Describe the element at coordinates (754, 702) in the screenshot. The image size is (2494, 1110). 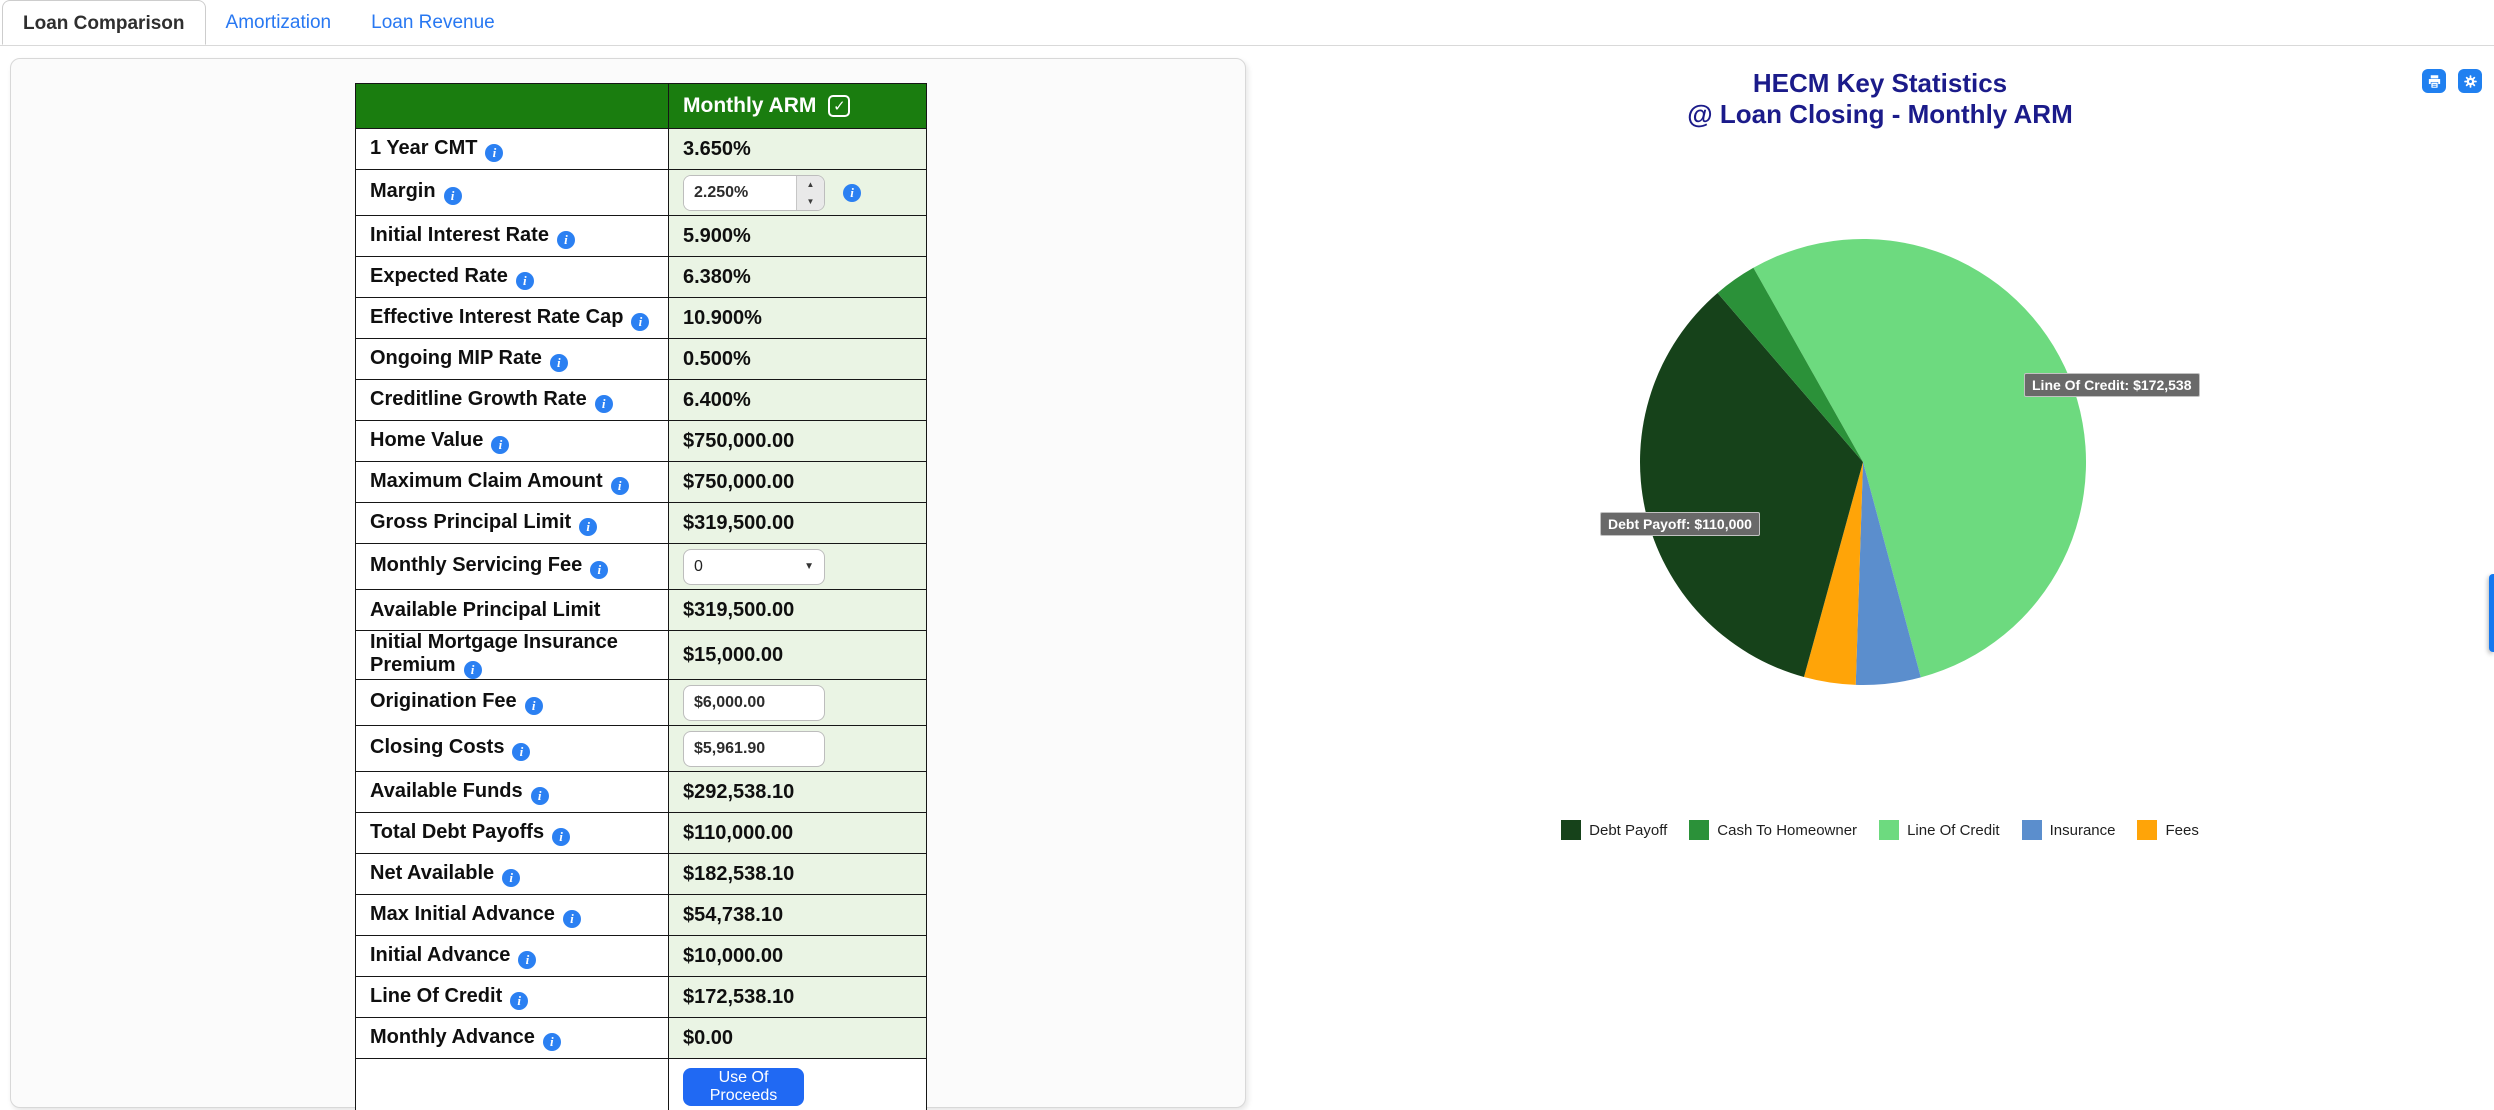
I see `origination-fee-input` at that location.